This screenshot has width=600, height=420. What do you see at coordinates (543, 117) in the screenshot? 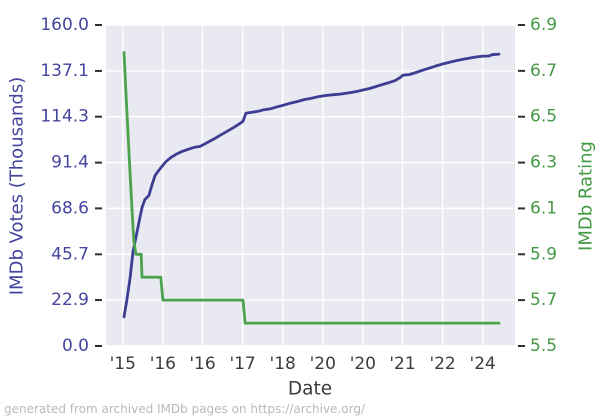
I see `right-tick-label: 6.5` at bounding box center [543, 117].